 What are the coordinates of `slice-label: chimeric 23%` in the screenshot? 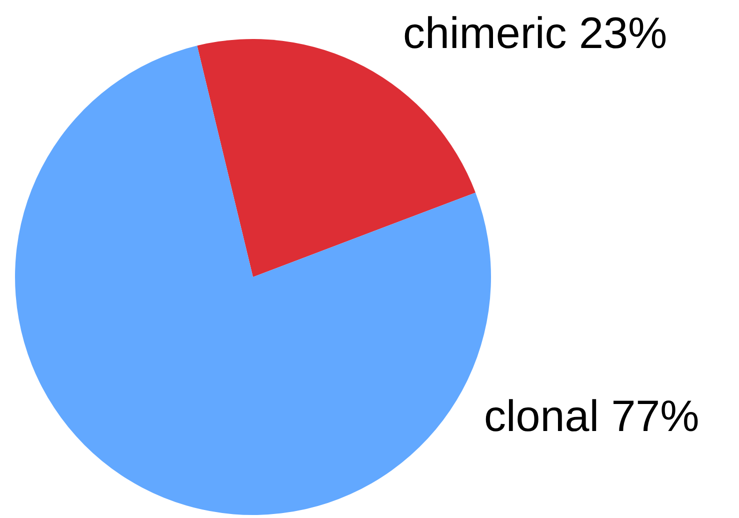 It's located at (535, 33).